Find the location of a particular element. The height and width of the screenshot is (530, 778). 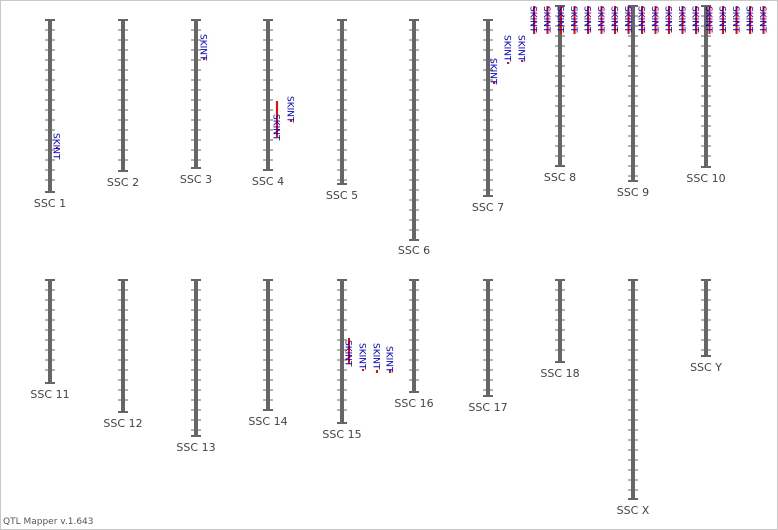

chromosome-label-ssc-10: SSC 10 is located at coordinates (705, 178).